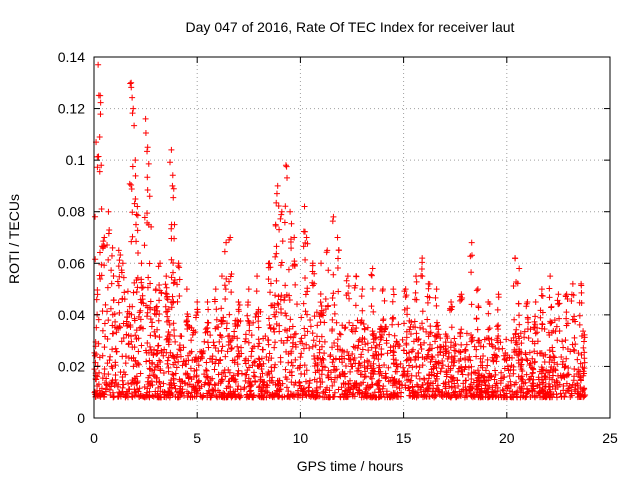  What do you see at coordinates (610, 438) in the screenshot?
I see `x-tick-label: 25` at bounding box center [610, 438].